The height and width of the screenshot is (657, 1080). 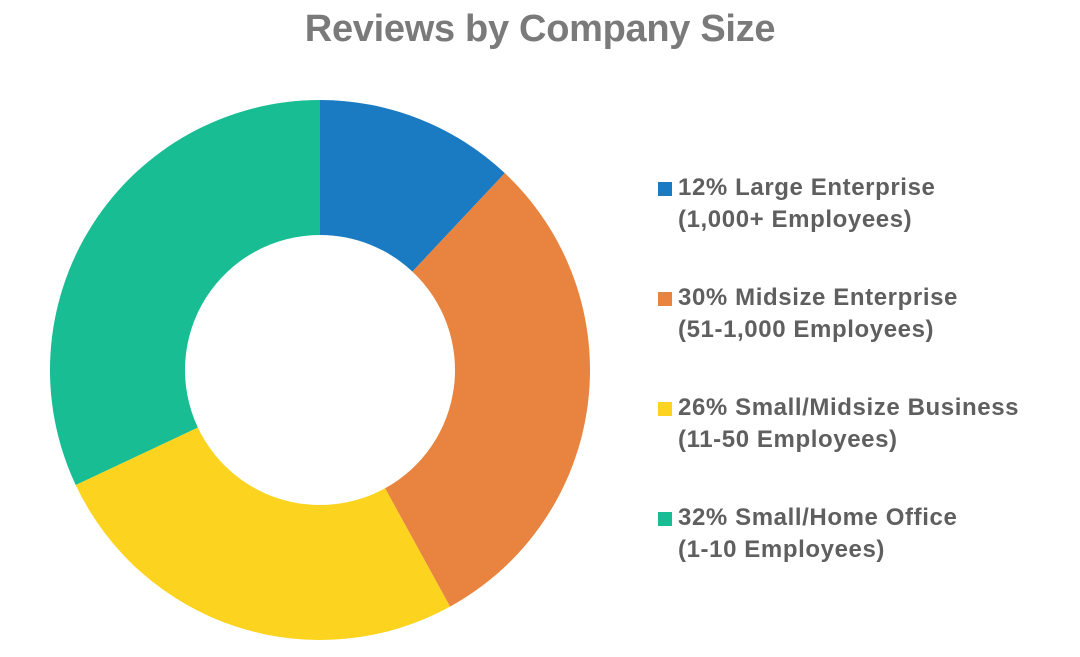 I want to click on legend-sublabel: (1-10 Employees), so click(x=782, y=549).